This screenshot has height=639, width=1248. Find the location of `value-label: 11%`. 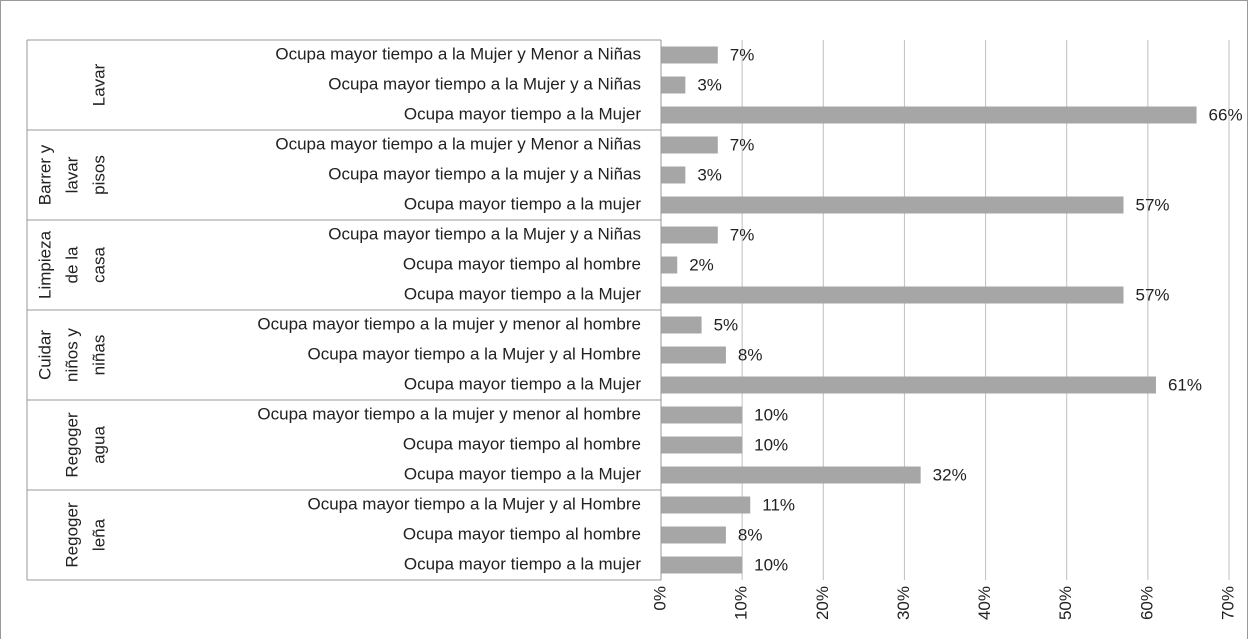

value-label: 11% is located at coordinates (778, 504).